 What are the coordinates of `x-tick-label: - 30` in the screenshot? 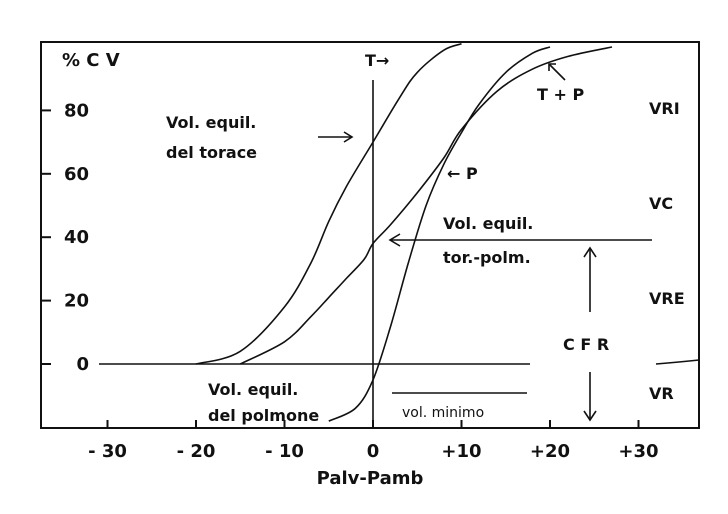 It's located at (107, 451).